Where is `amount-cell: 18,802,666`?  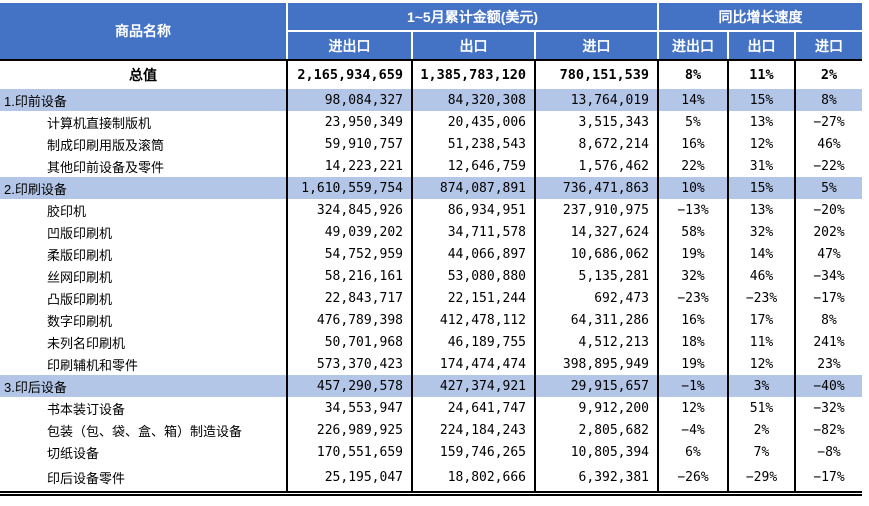 amount-cell: 18,802,666 is located at coordinates (473, 478).